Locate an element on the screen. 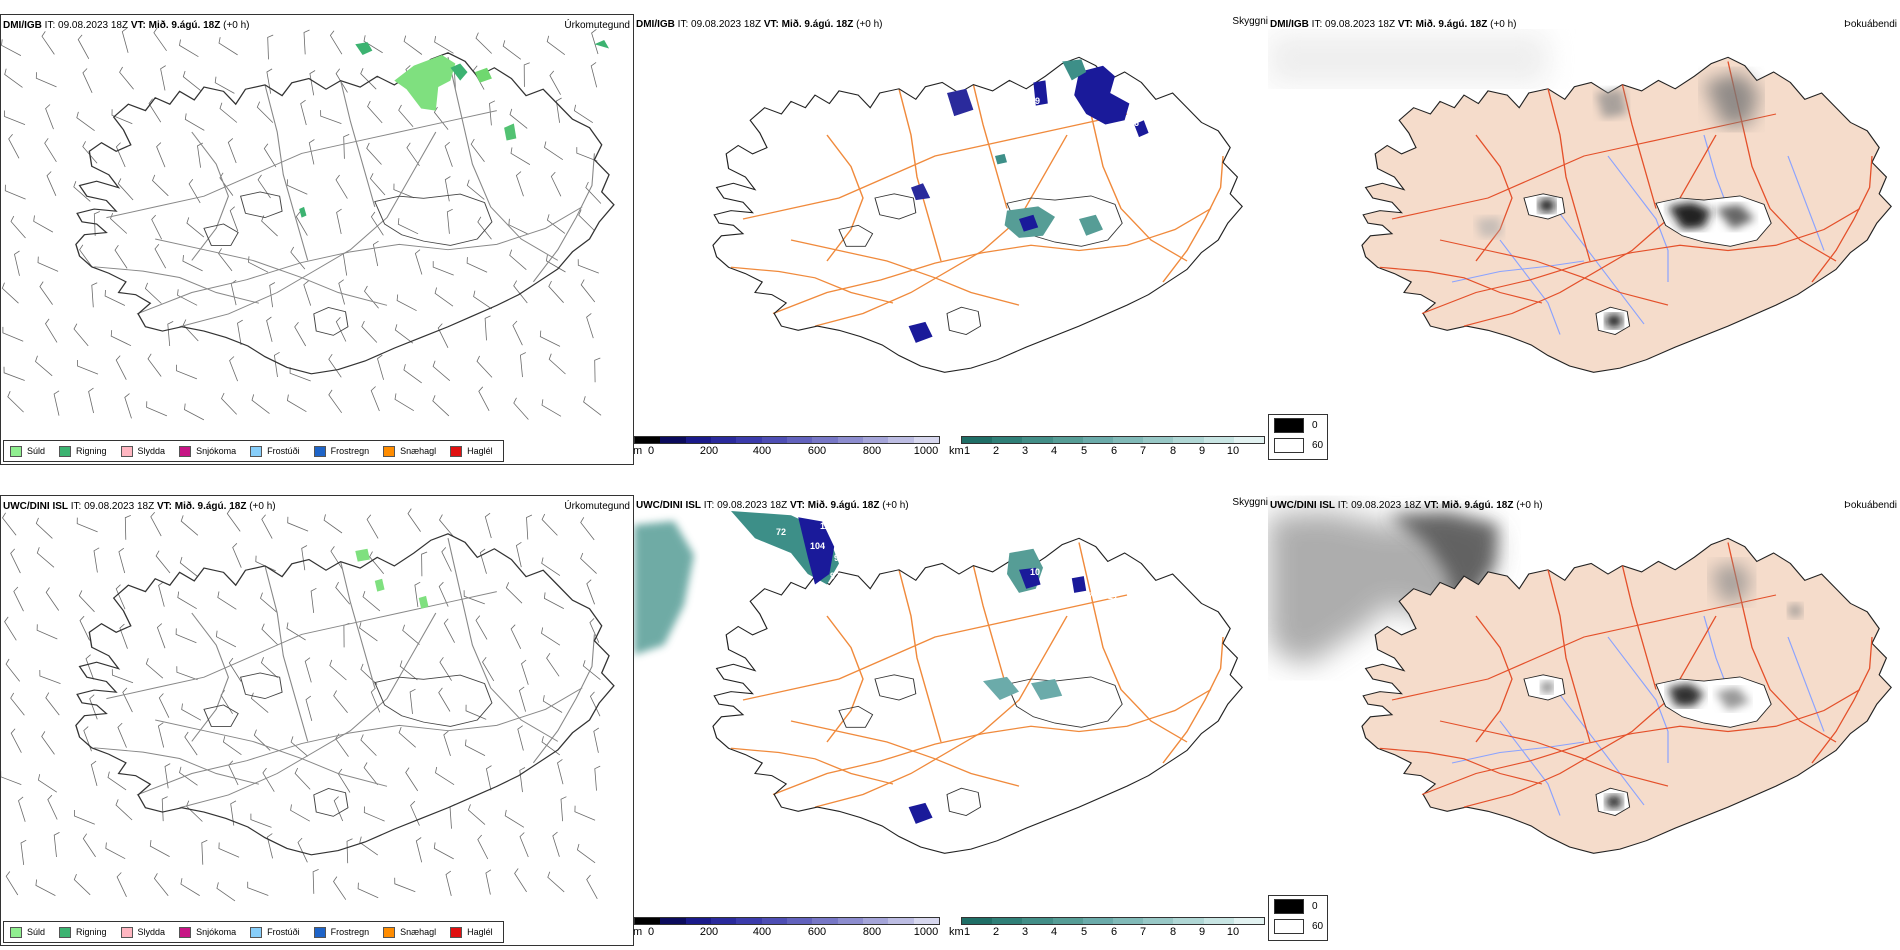 The height and width of the screenshot is (950, 1900). tick-label: 200 is located at coordinates (709, 932).